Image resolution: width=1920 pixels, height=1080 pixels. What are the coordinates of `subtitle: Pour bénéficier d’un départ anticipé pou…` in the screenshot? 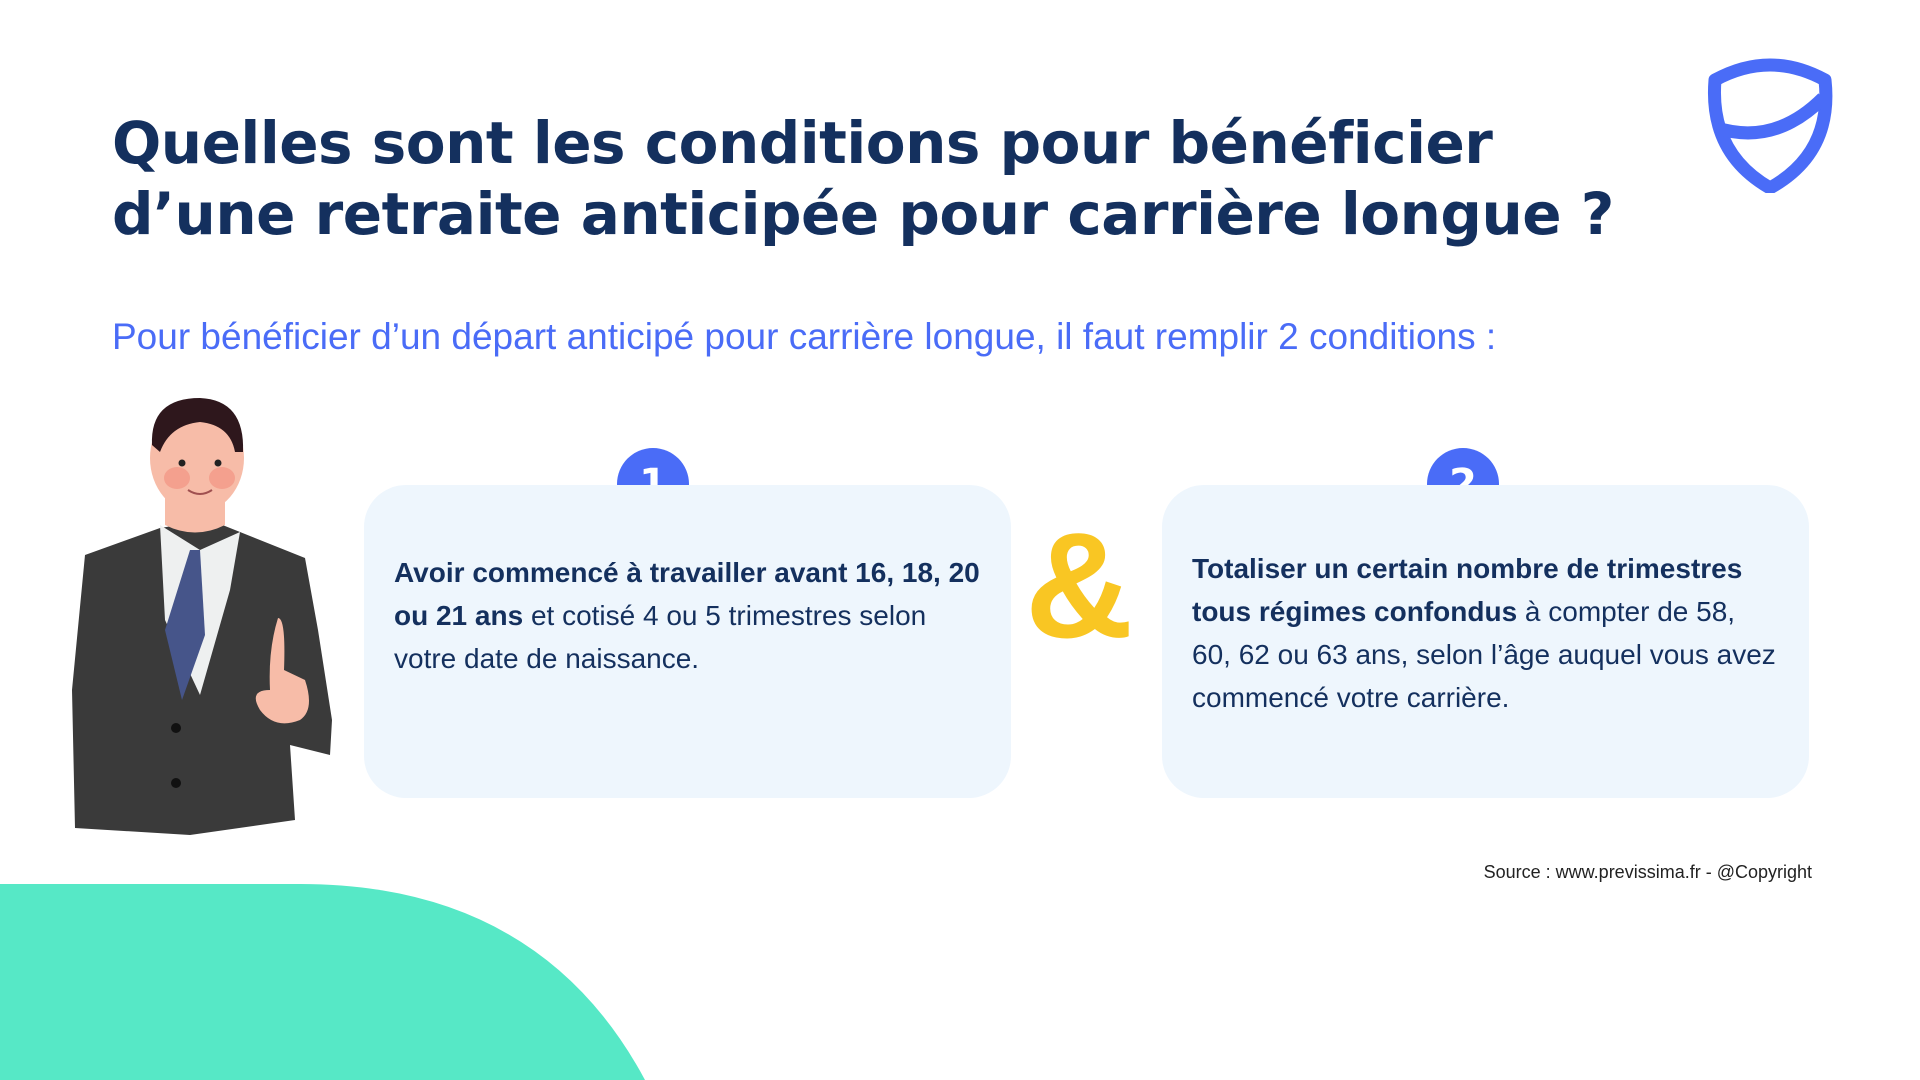 It's located at (804, 336).